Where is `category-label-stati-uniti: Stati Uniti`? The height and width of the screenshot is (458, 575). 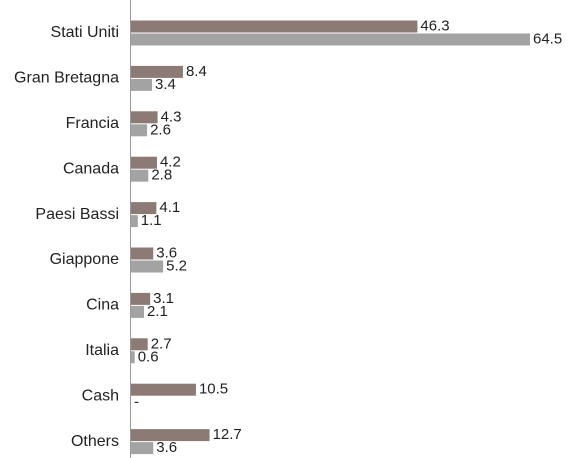 category-label-stati-uniti: Stati Uniti is located at coordinates (85, 32).